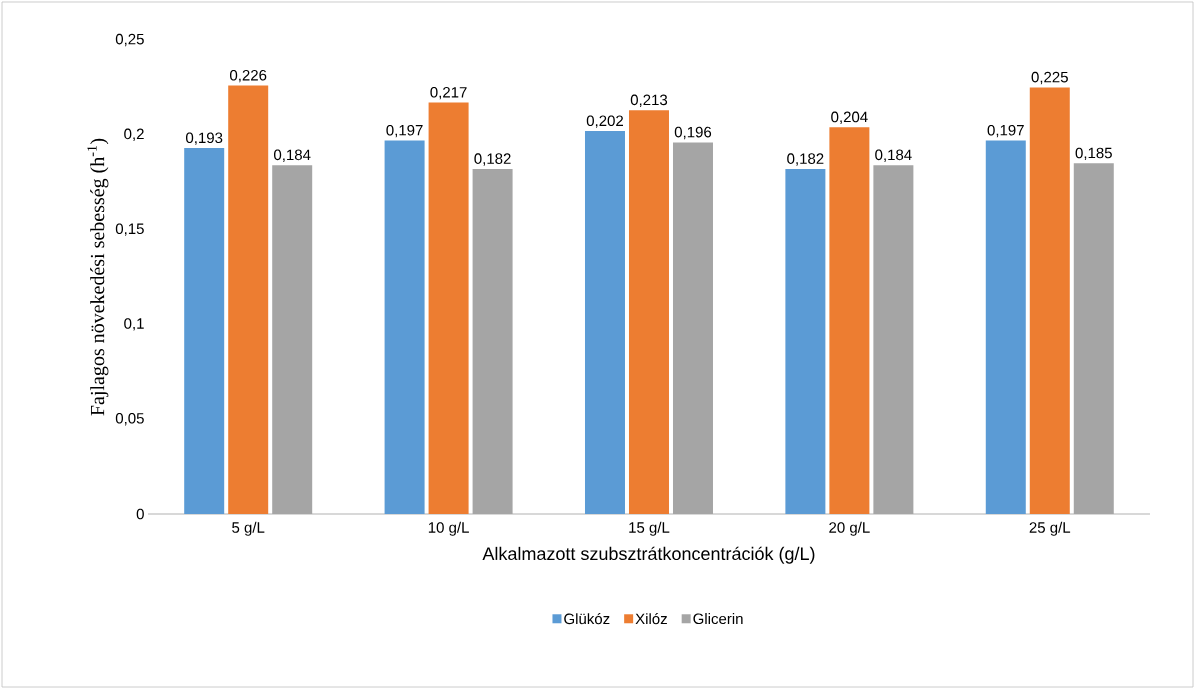  Describe the element at coordinates (204, 138) in the screenshot. I see `data-label: 0,193` at that location.